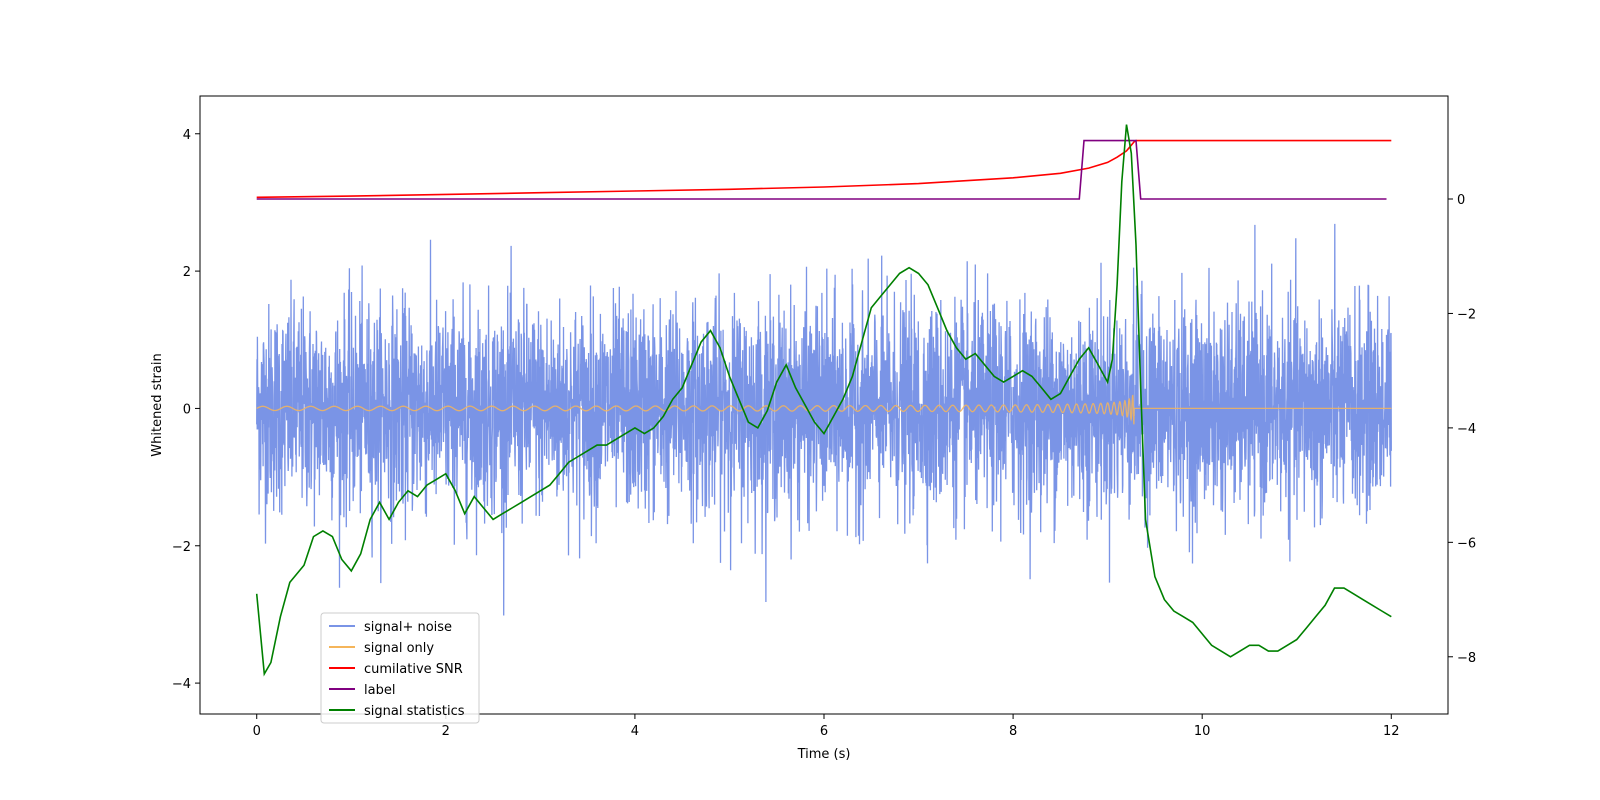 The image size is (1600, 800). Describe the element at coordinates (187, 409) in the screenshot. I see `y-tick-label: 0` at that location.